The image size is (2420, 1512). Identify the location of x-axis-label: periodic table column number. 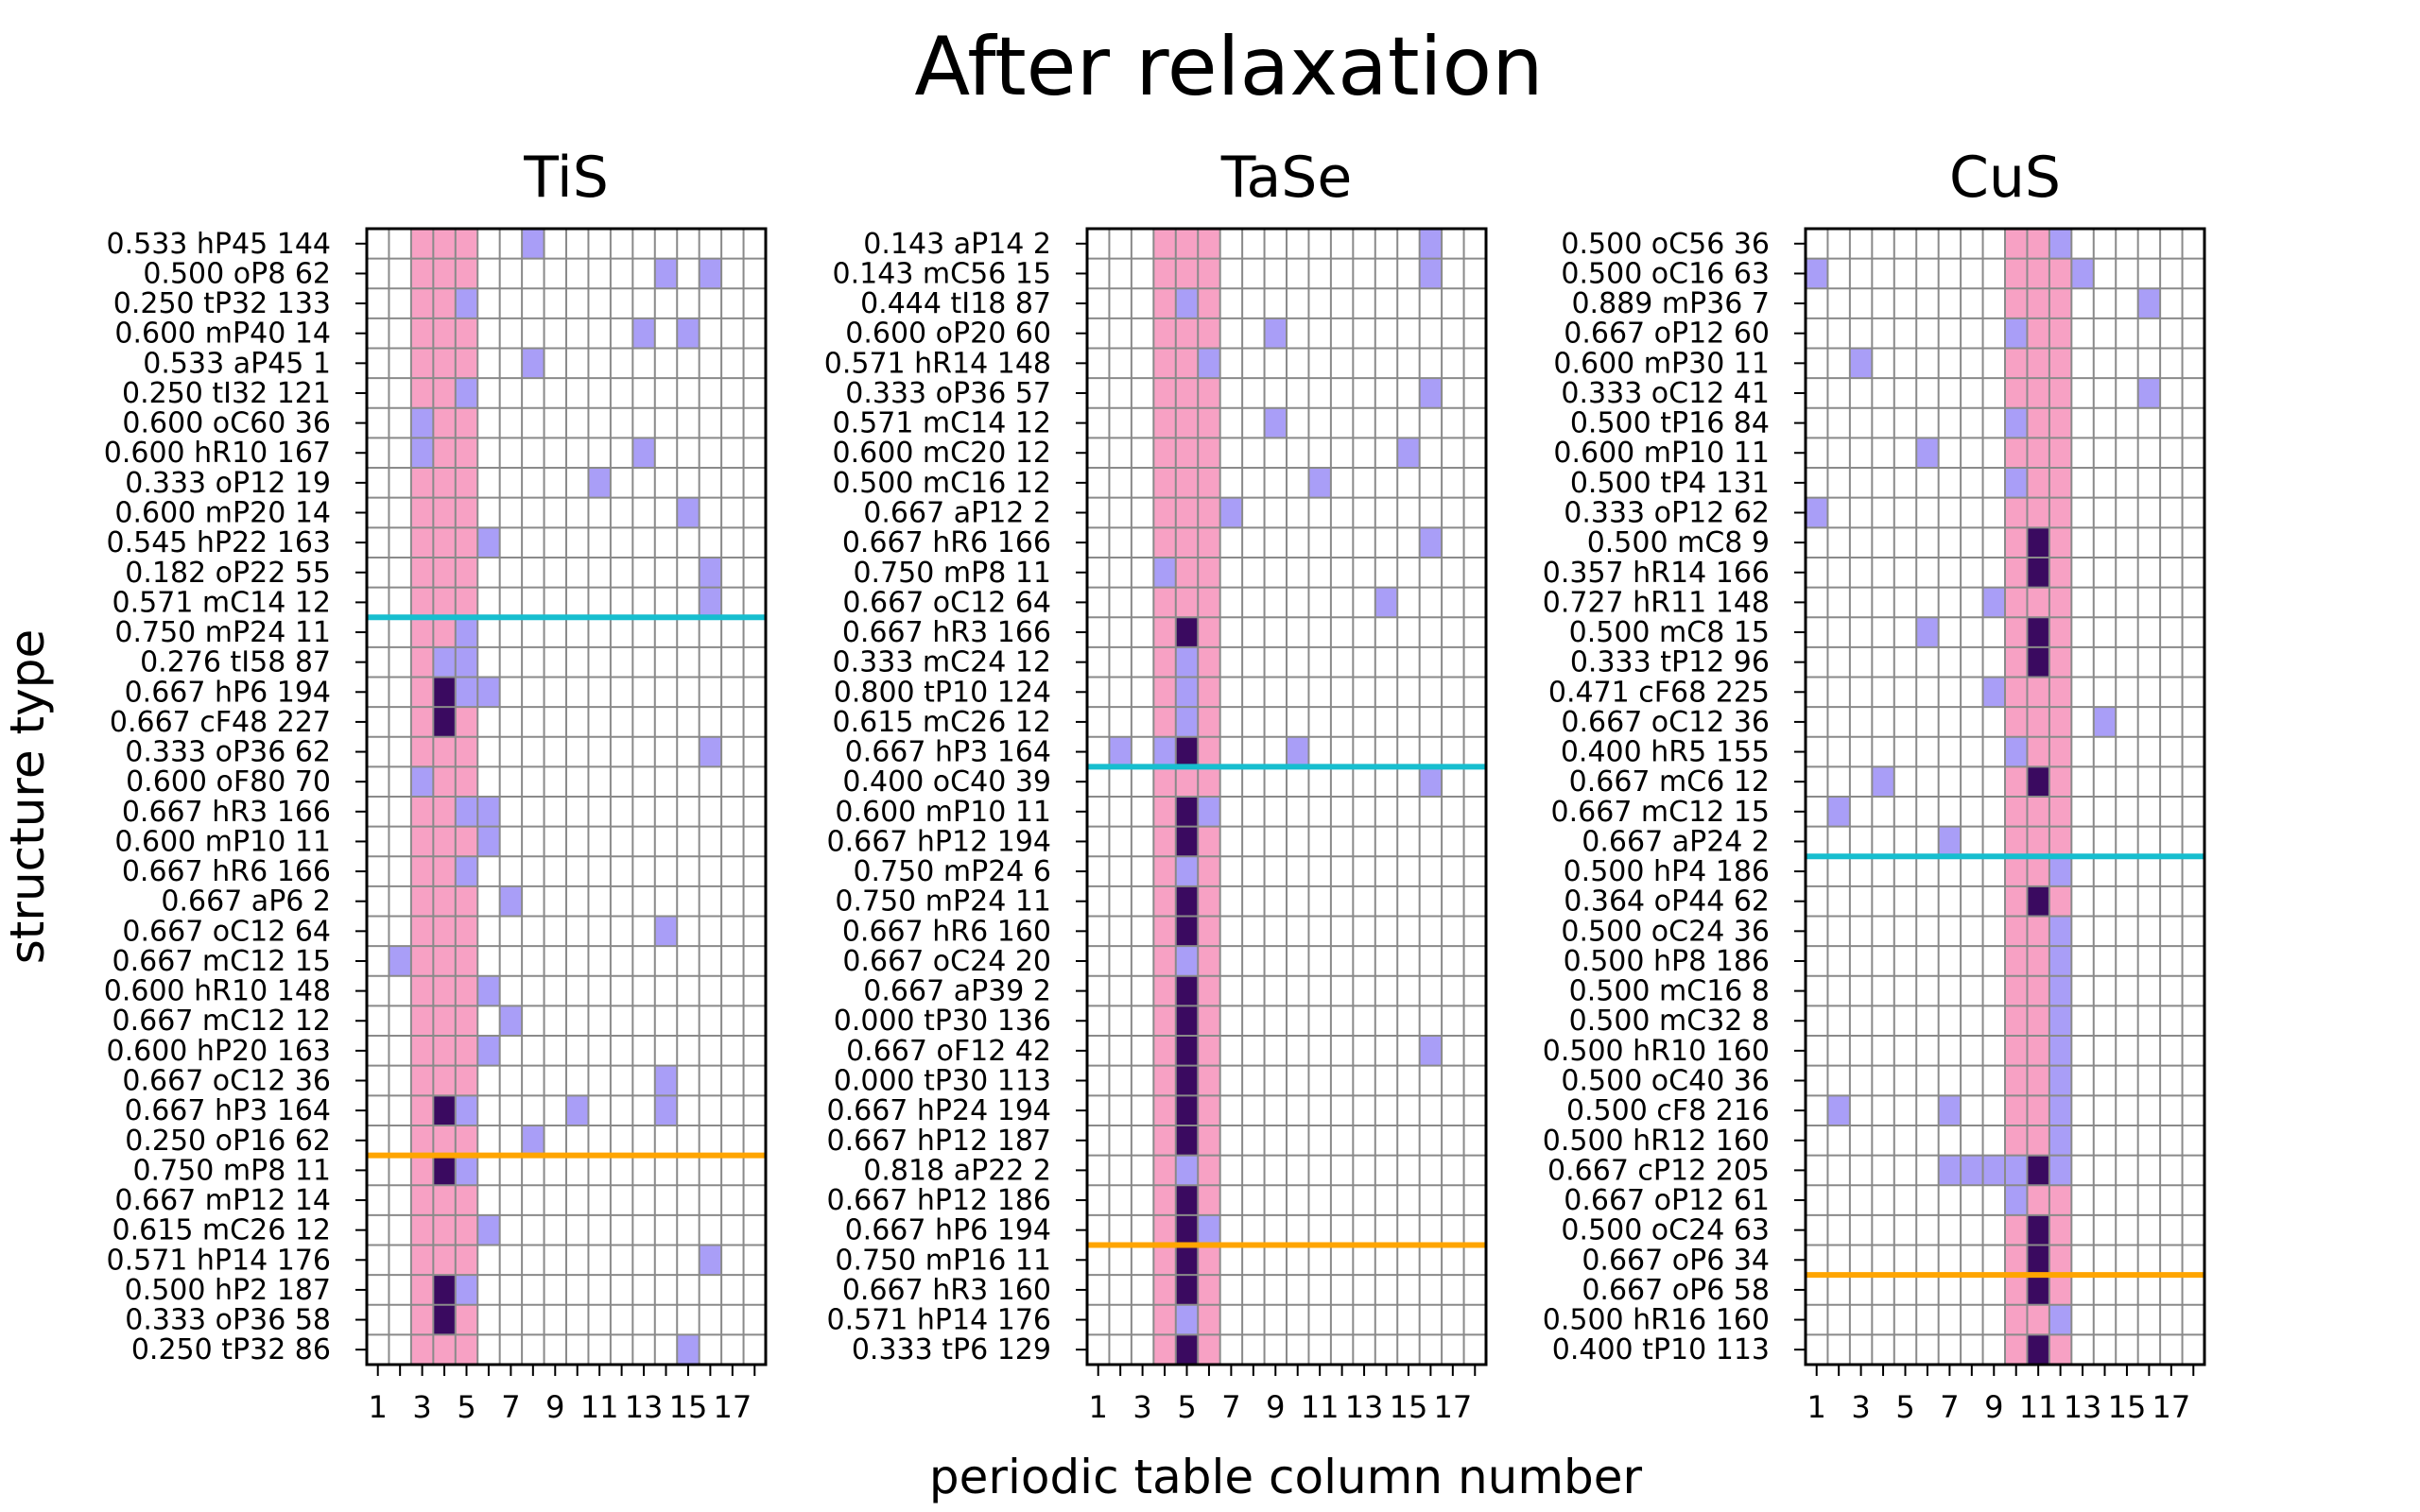
(1286, 1477).